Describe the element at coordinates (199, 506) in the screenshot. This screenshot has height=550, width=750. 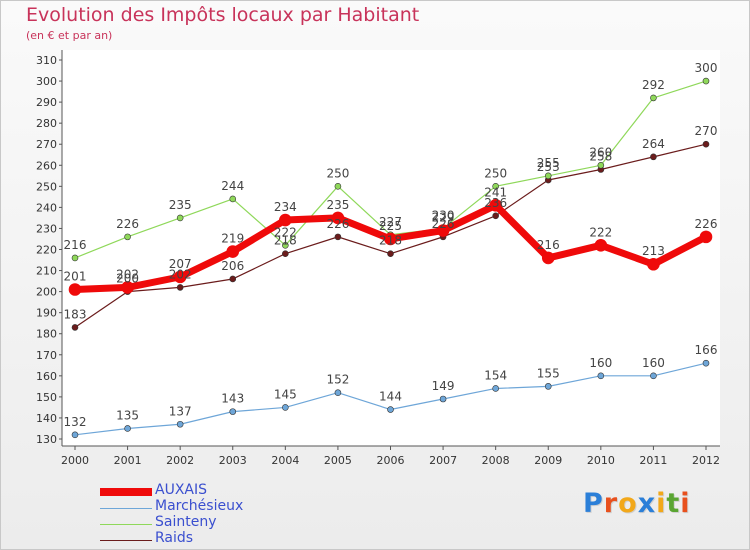
I see `legend-label: Marchésieux` at that location.